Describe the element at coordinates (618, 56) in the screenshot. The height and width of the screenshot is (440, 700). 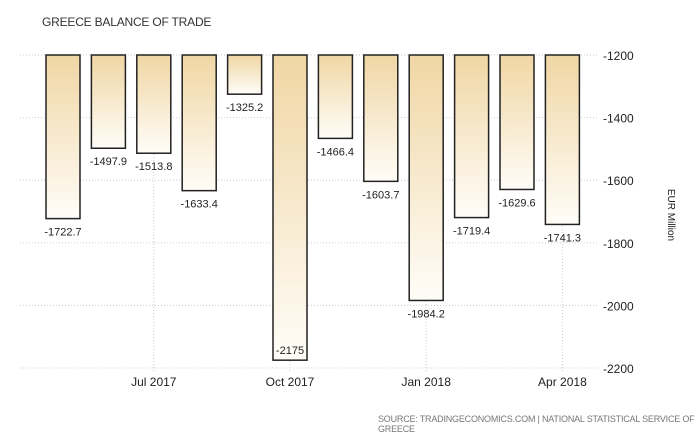
I see `y-tick-label: -1200` at that location.